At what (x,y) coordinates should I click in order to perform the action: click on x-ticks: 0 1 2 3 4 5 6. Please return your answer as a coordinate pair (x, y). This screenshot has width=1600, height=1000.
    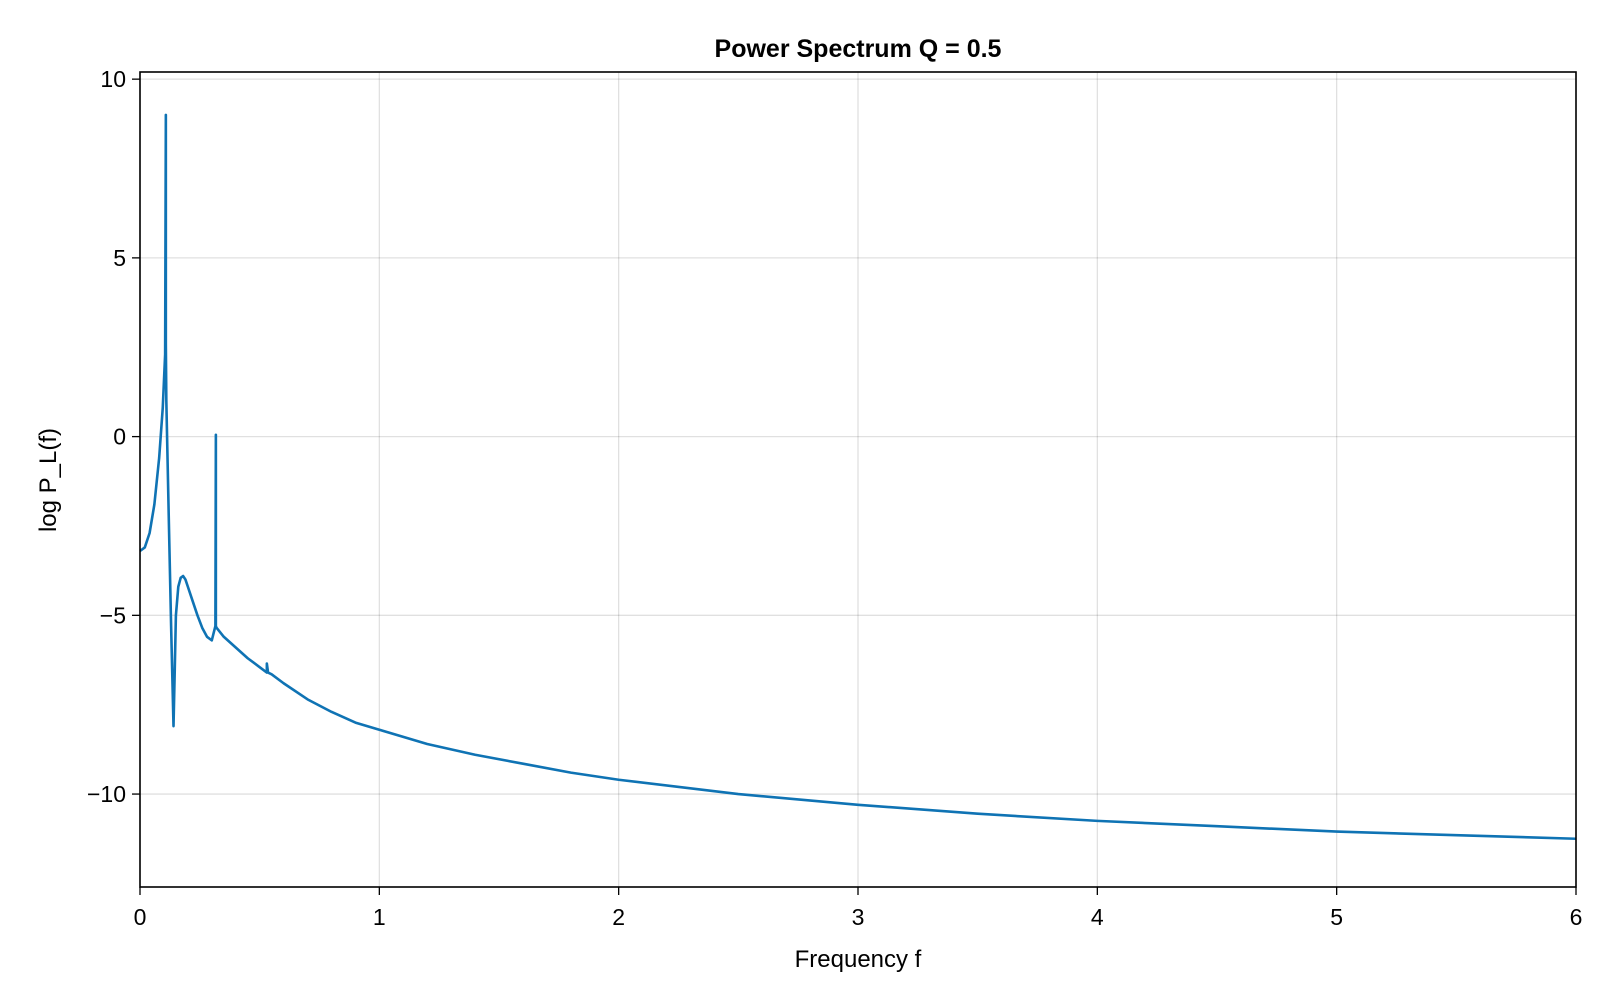
    Looking at the image, I should click on (858, 908).